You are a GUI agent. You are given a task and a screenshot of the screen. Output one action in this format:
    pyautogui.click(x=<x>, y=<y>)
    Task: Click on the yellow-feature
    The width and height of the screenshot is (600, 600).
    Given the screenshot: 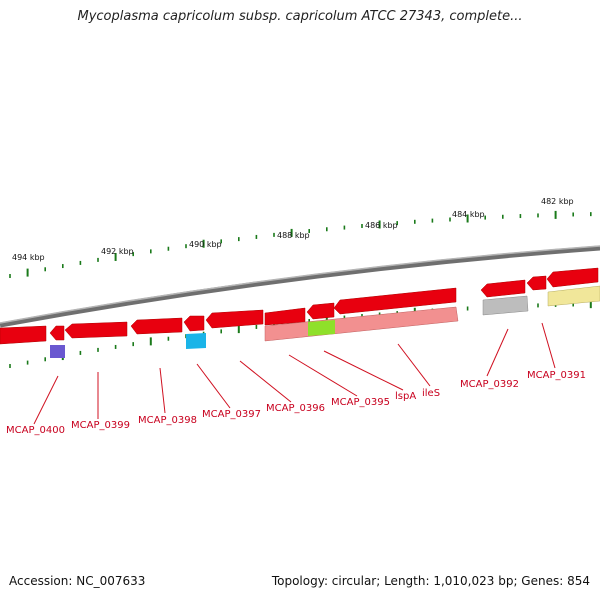 What is the action you would take?
    pyautogui.click(x=573, y=296)
    